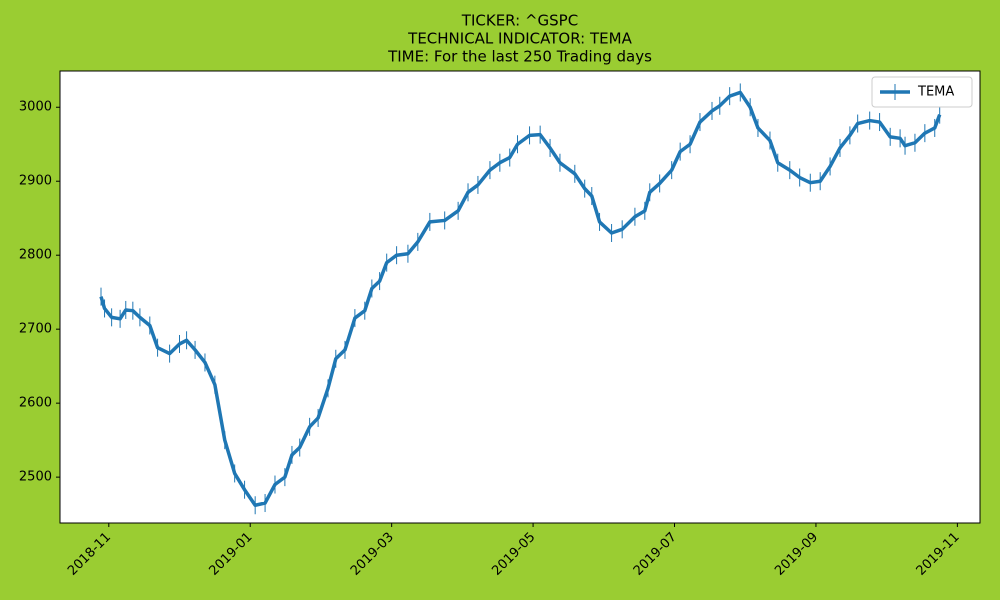 The width and height of the screenshot is (1000, 604). I want to click on y-tick-label: 2500, so click(35, 477).